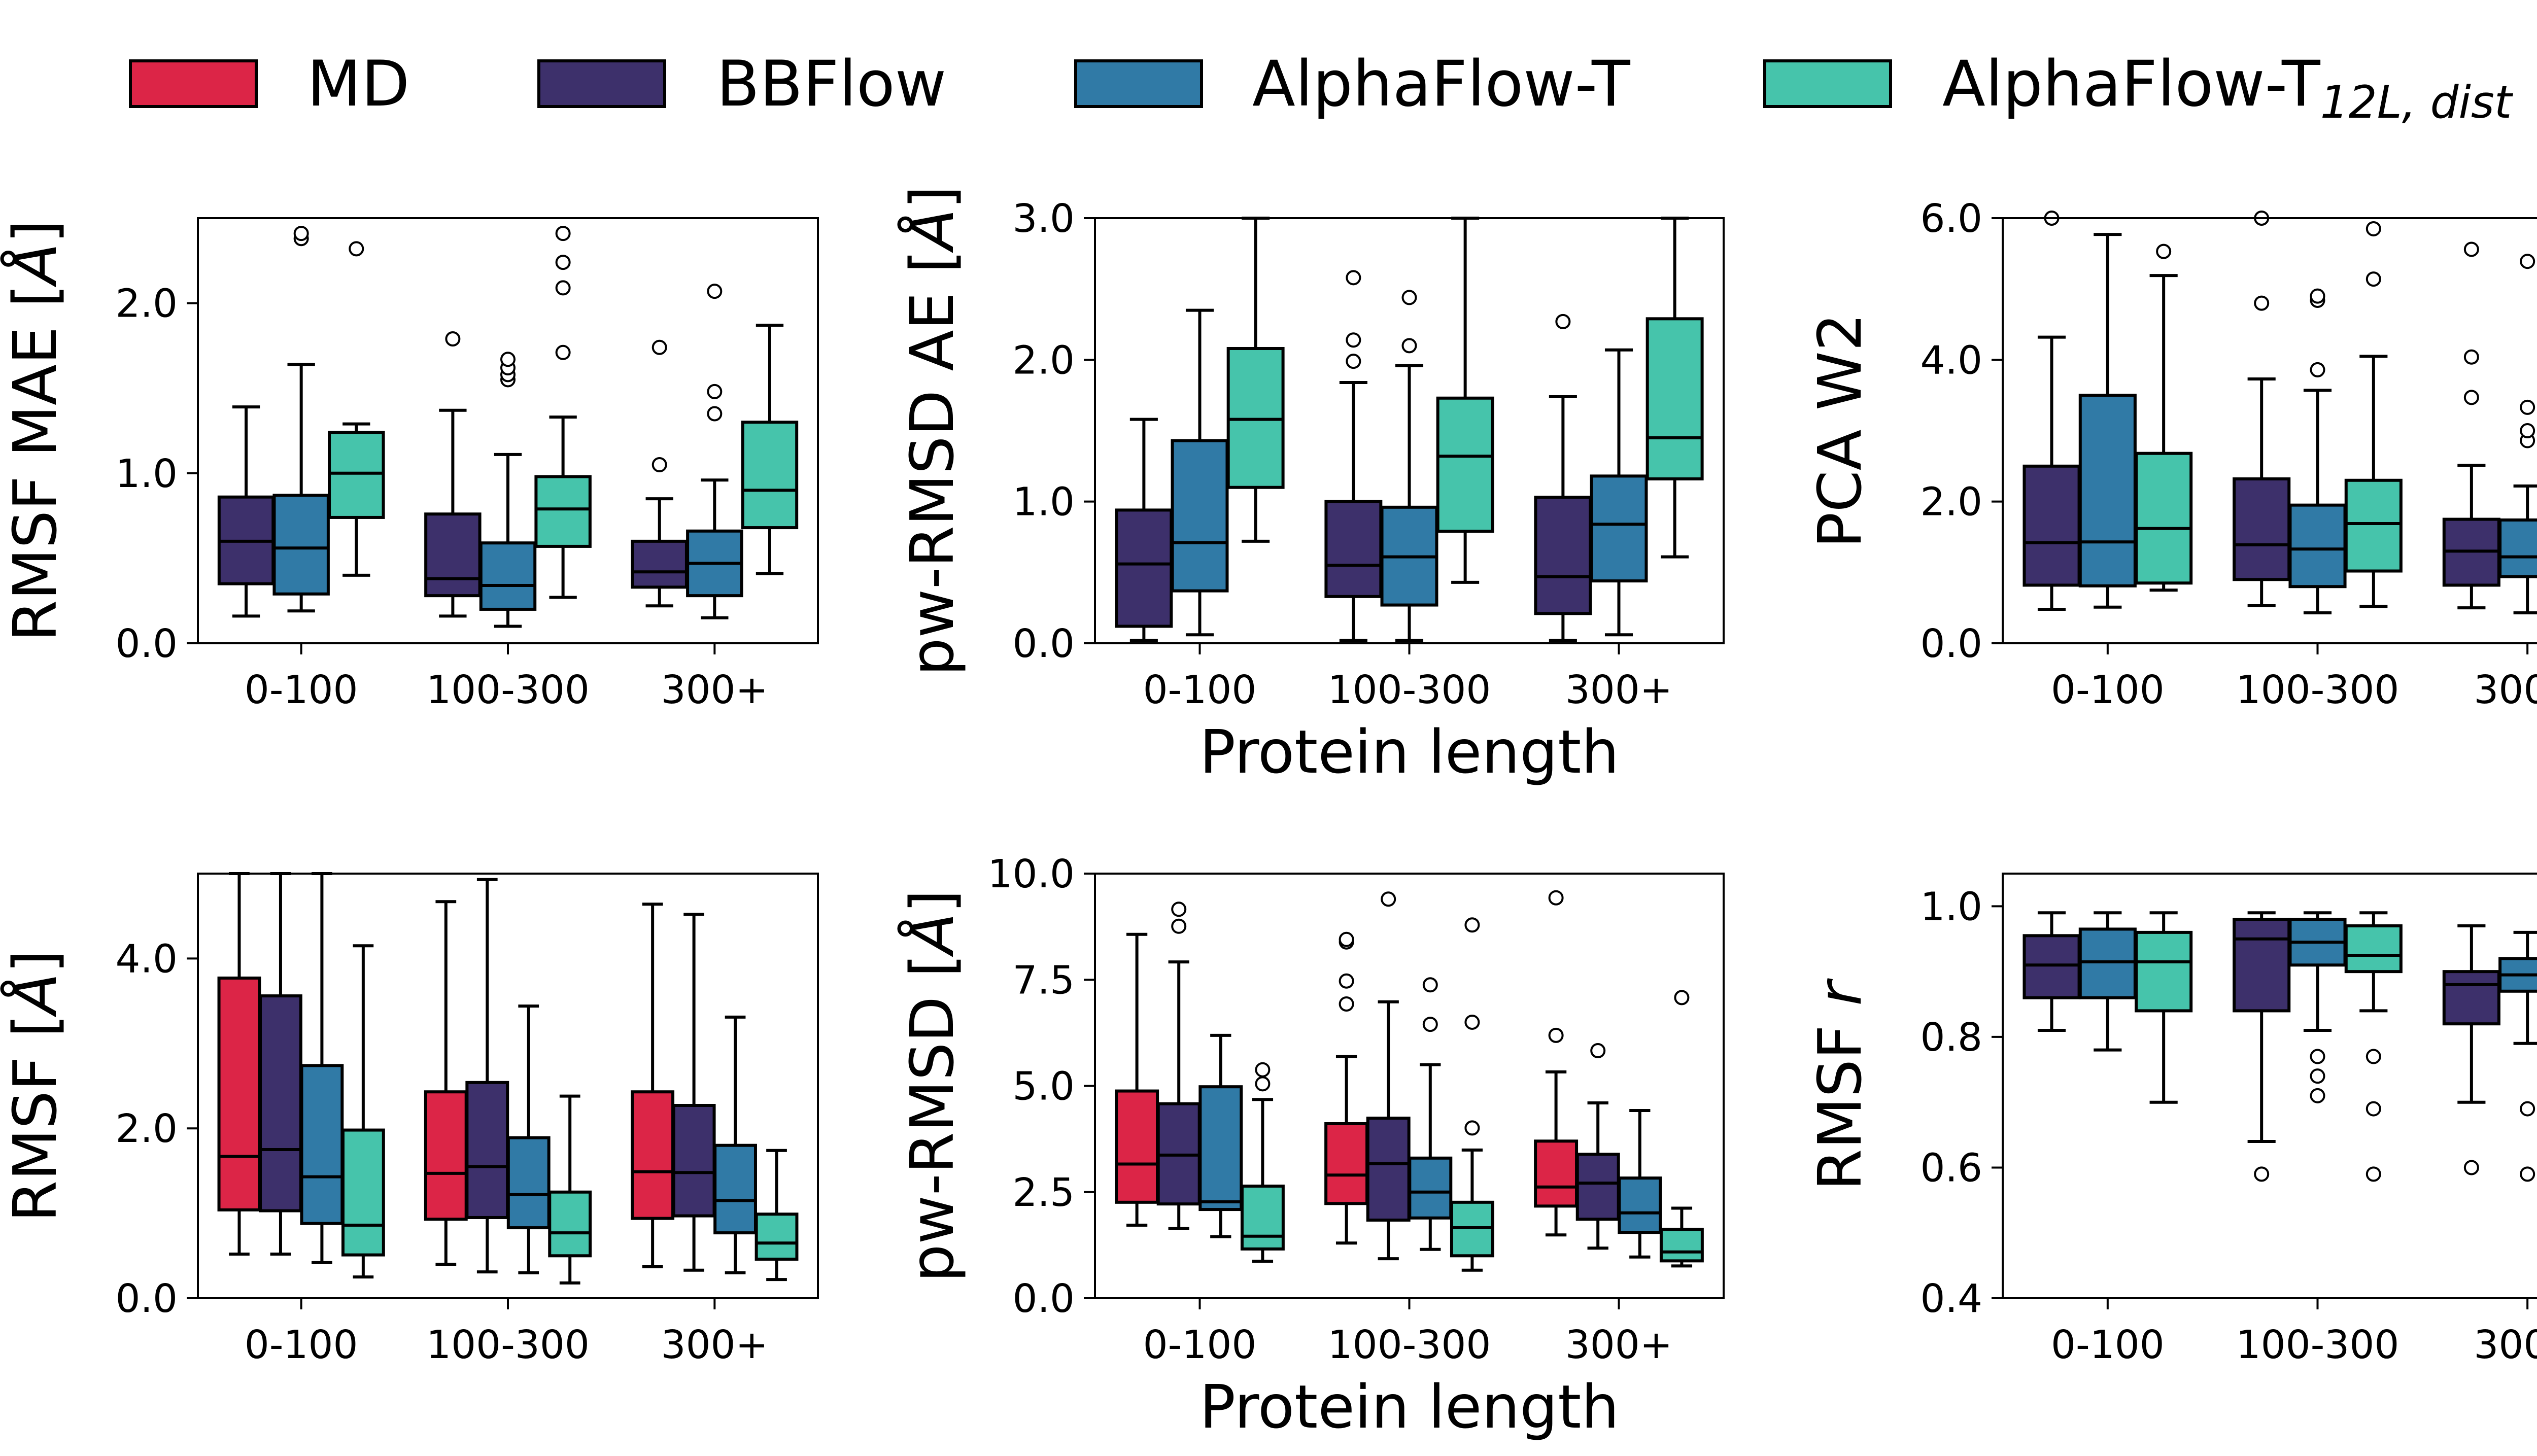 This screenshot has width=2537, height=1456. I want to click on legend-label-main: MD, so click(358, 84).